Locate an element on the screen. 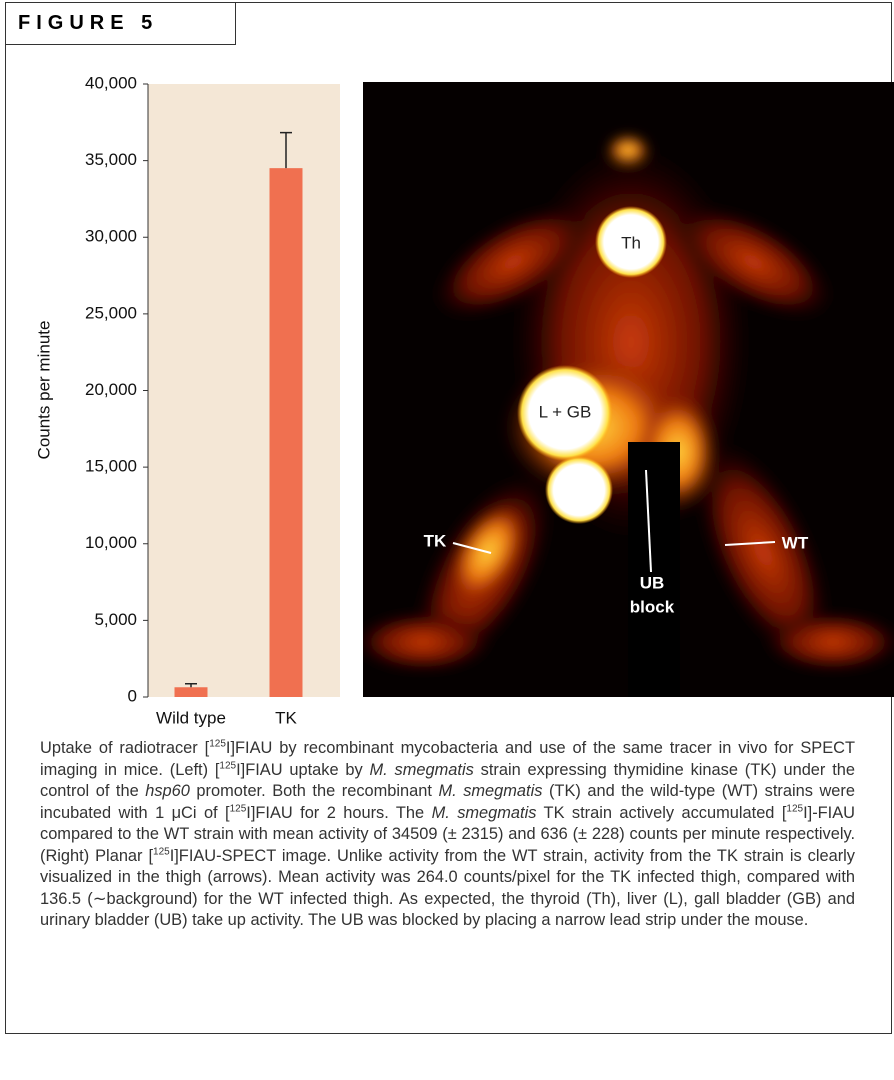  y-tick-label: 30,000 is located at coordinates (111, 236).